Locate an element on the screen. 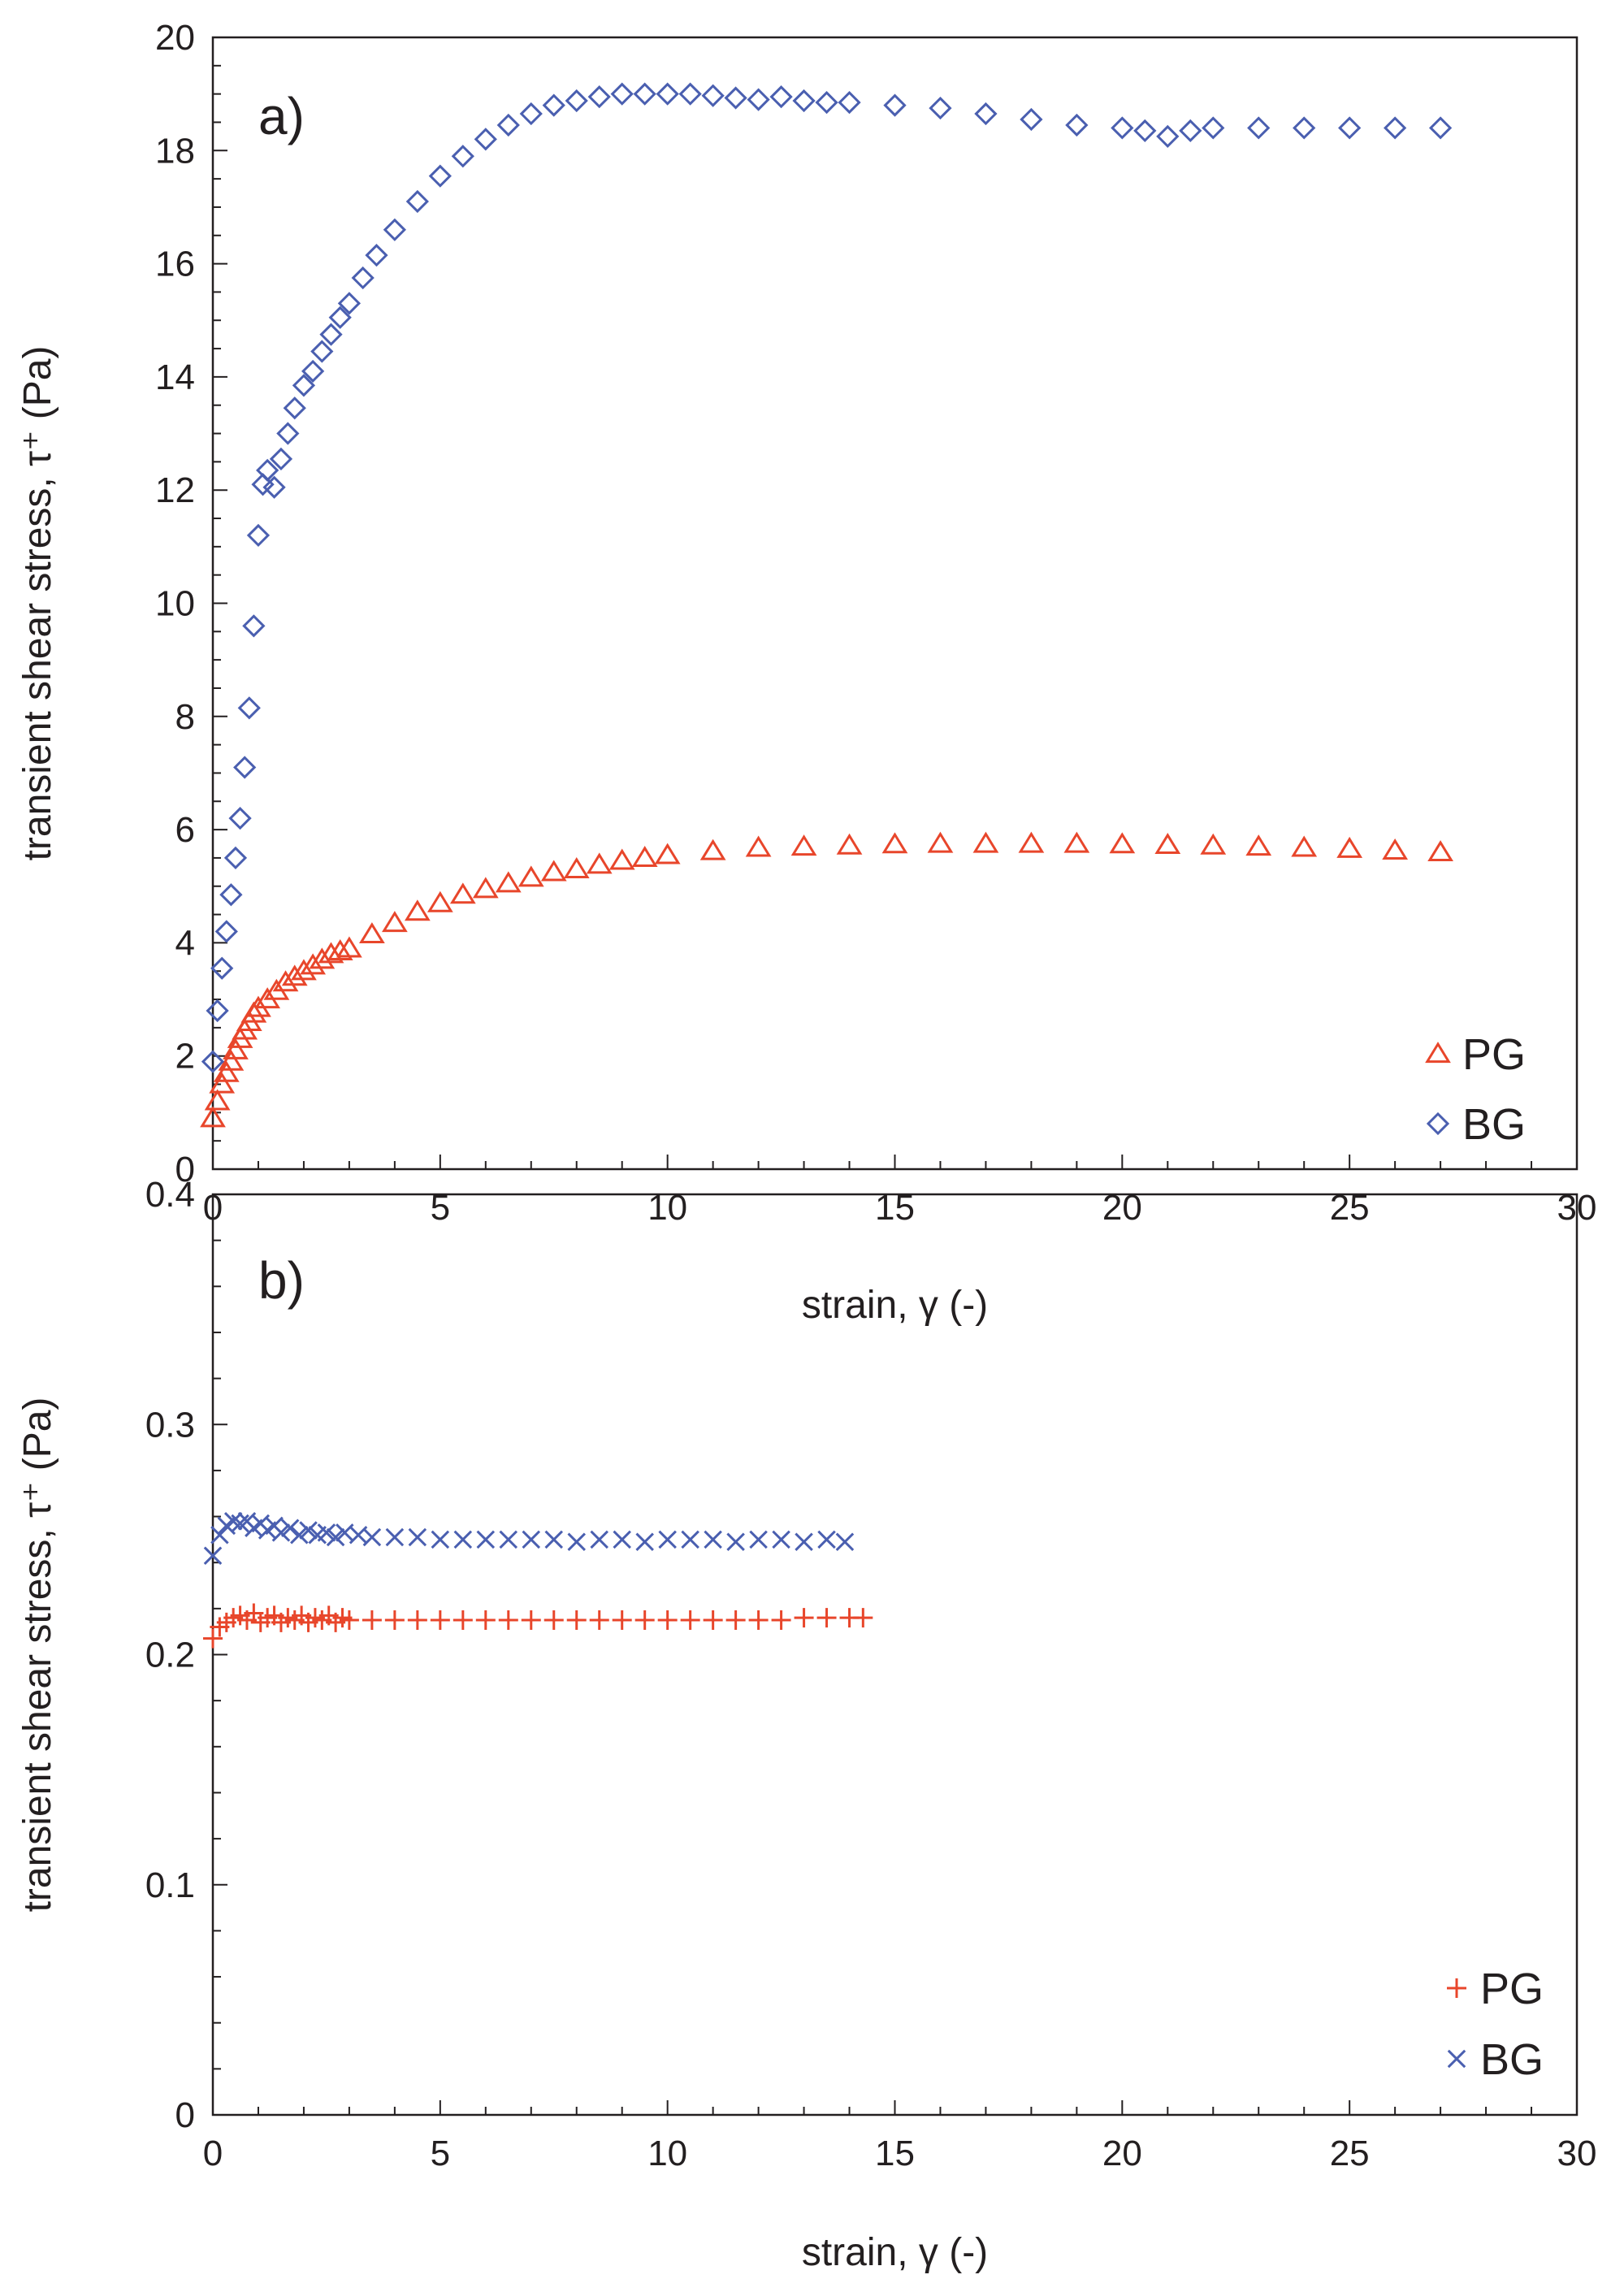 Image resolution: width=1624 pixels, height=2292 pixels. x-axis-title: strain, γ (-) is located at coordinates (895, 2252).